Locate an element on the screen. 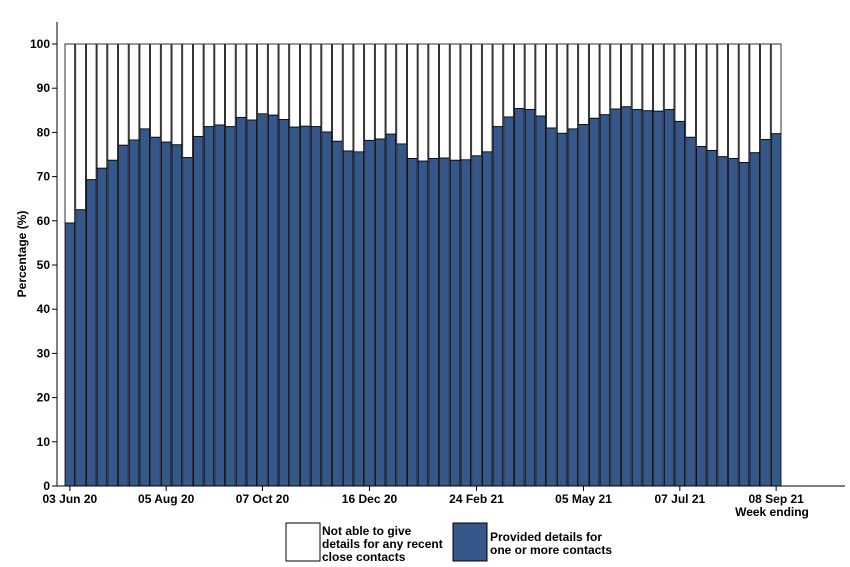 Image resolution: width=850 pixels, height=567 pixels. y-tick-label: 100 is located at coordinates (40, 44).